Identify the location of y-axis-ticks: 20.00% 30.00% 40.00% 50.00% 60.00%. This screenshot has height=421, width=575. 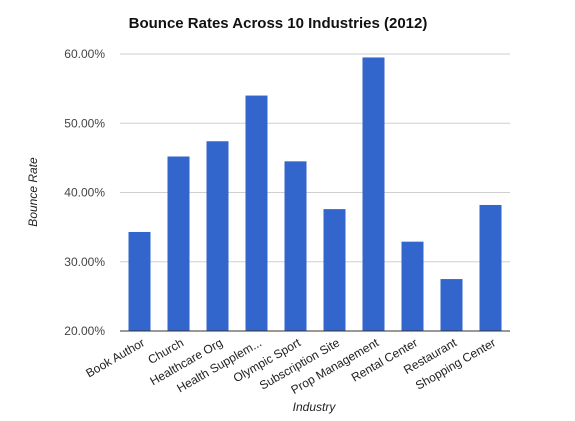
(84, 192).